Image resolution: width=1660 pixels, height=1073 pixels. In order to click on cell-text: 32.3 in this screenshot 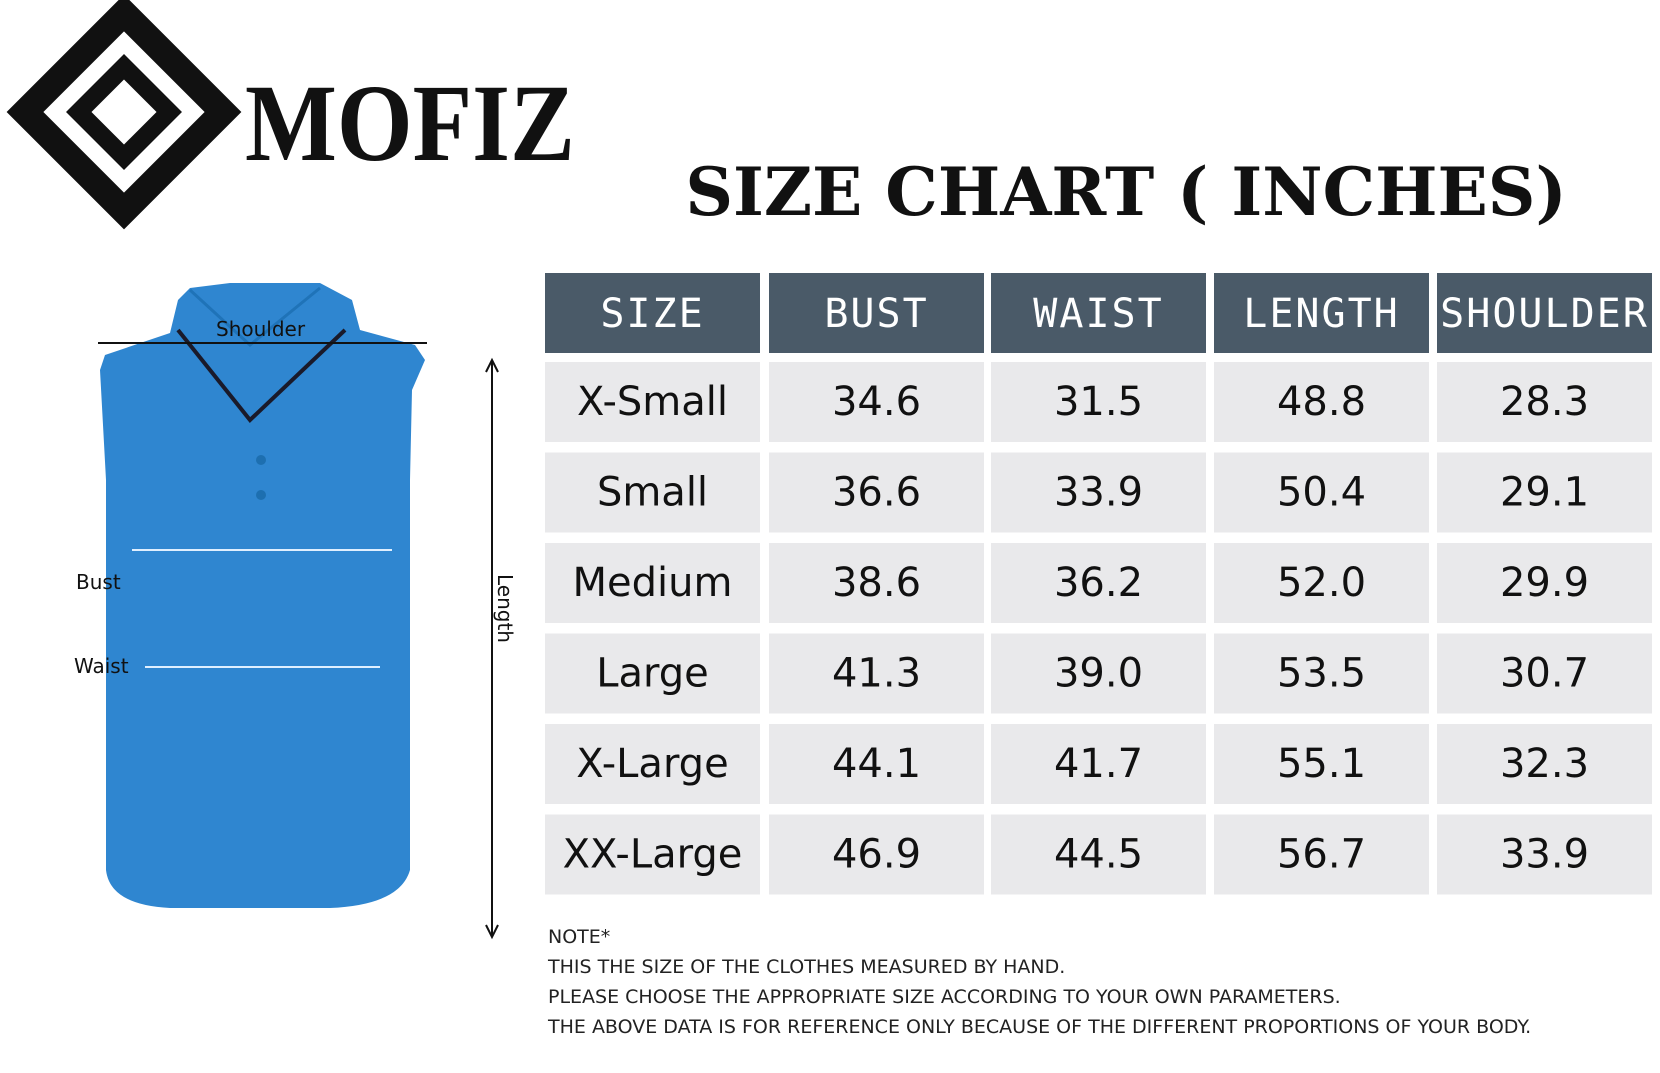, I will do `click(1544, 764)`.